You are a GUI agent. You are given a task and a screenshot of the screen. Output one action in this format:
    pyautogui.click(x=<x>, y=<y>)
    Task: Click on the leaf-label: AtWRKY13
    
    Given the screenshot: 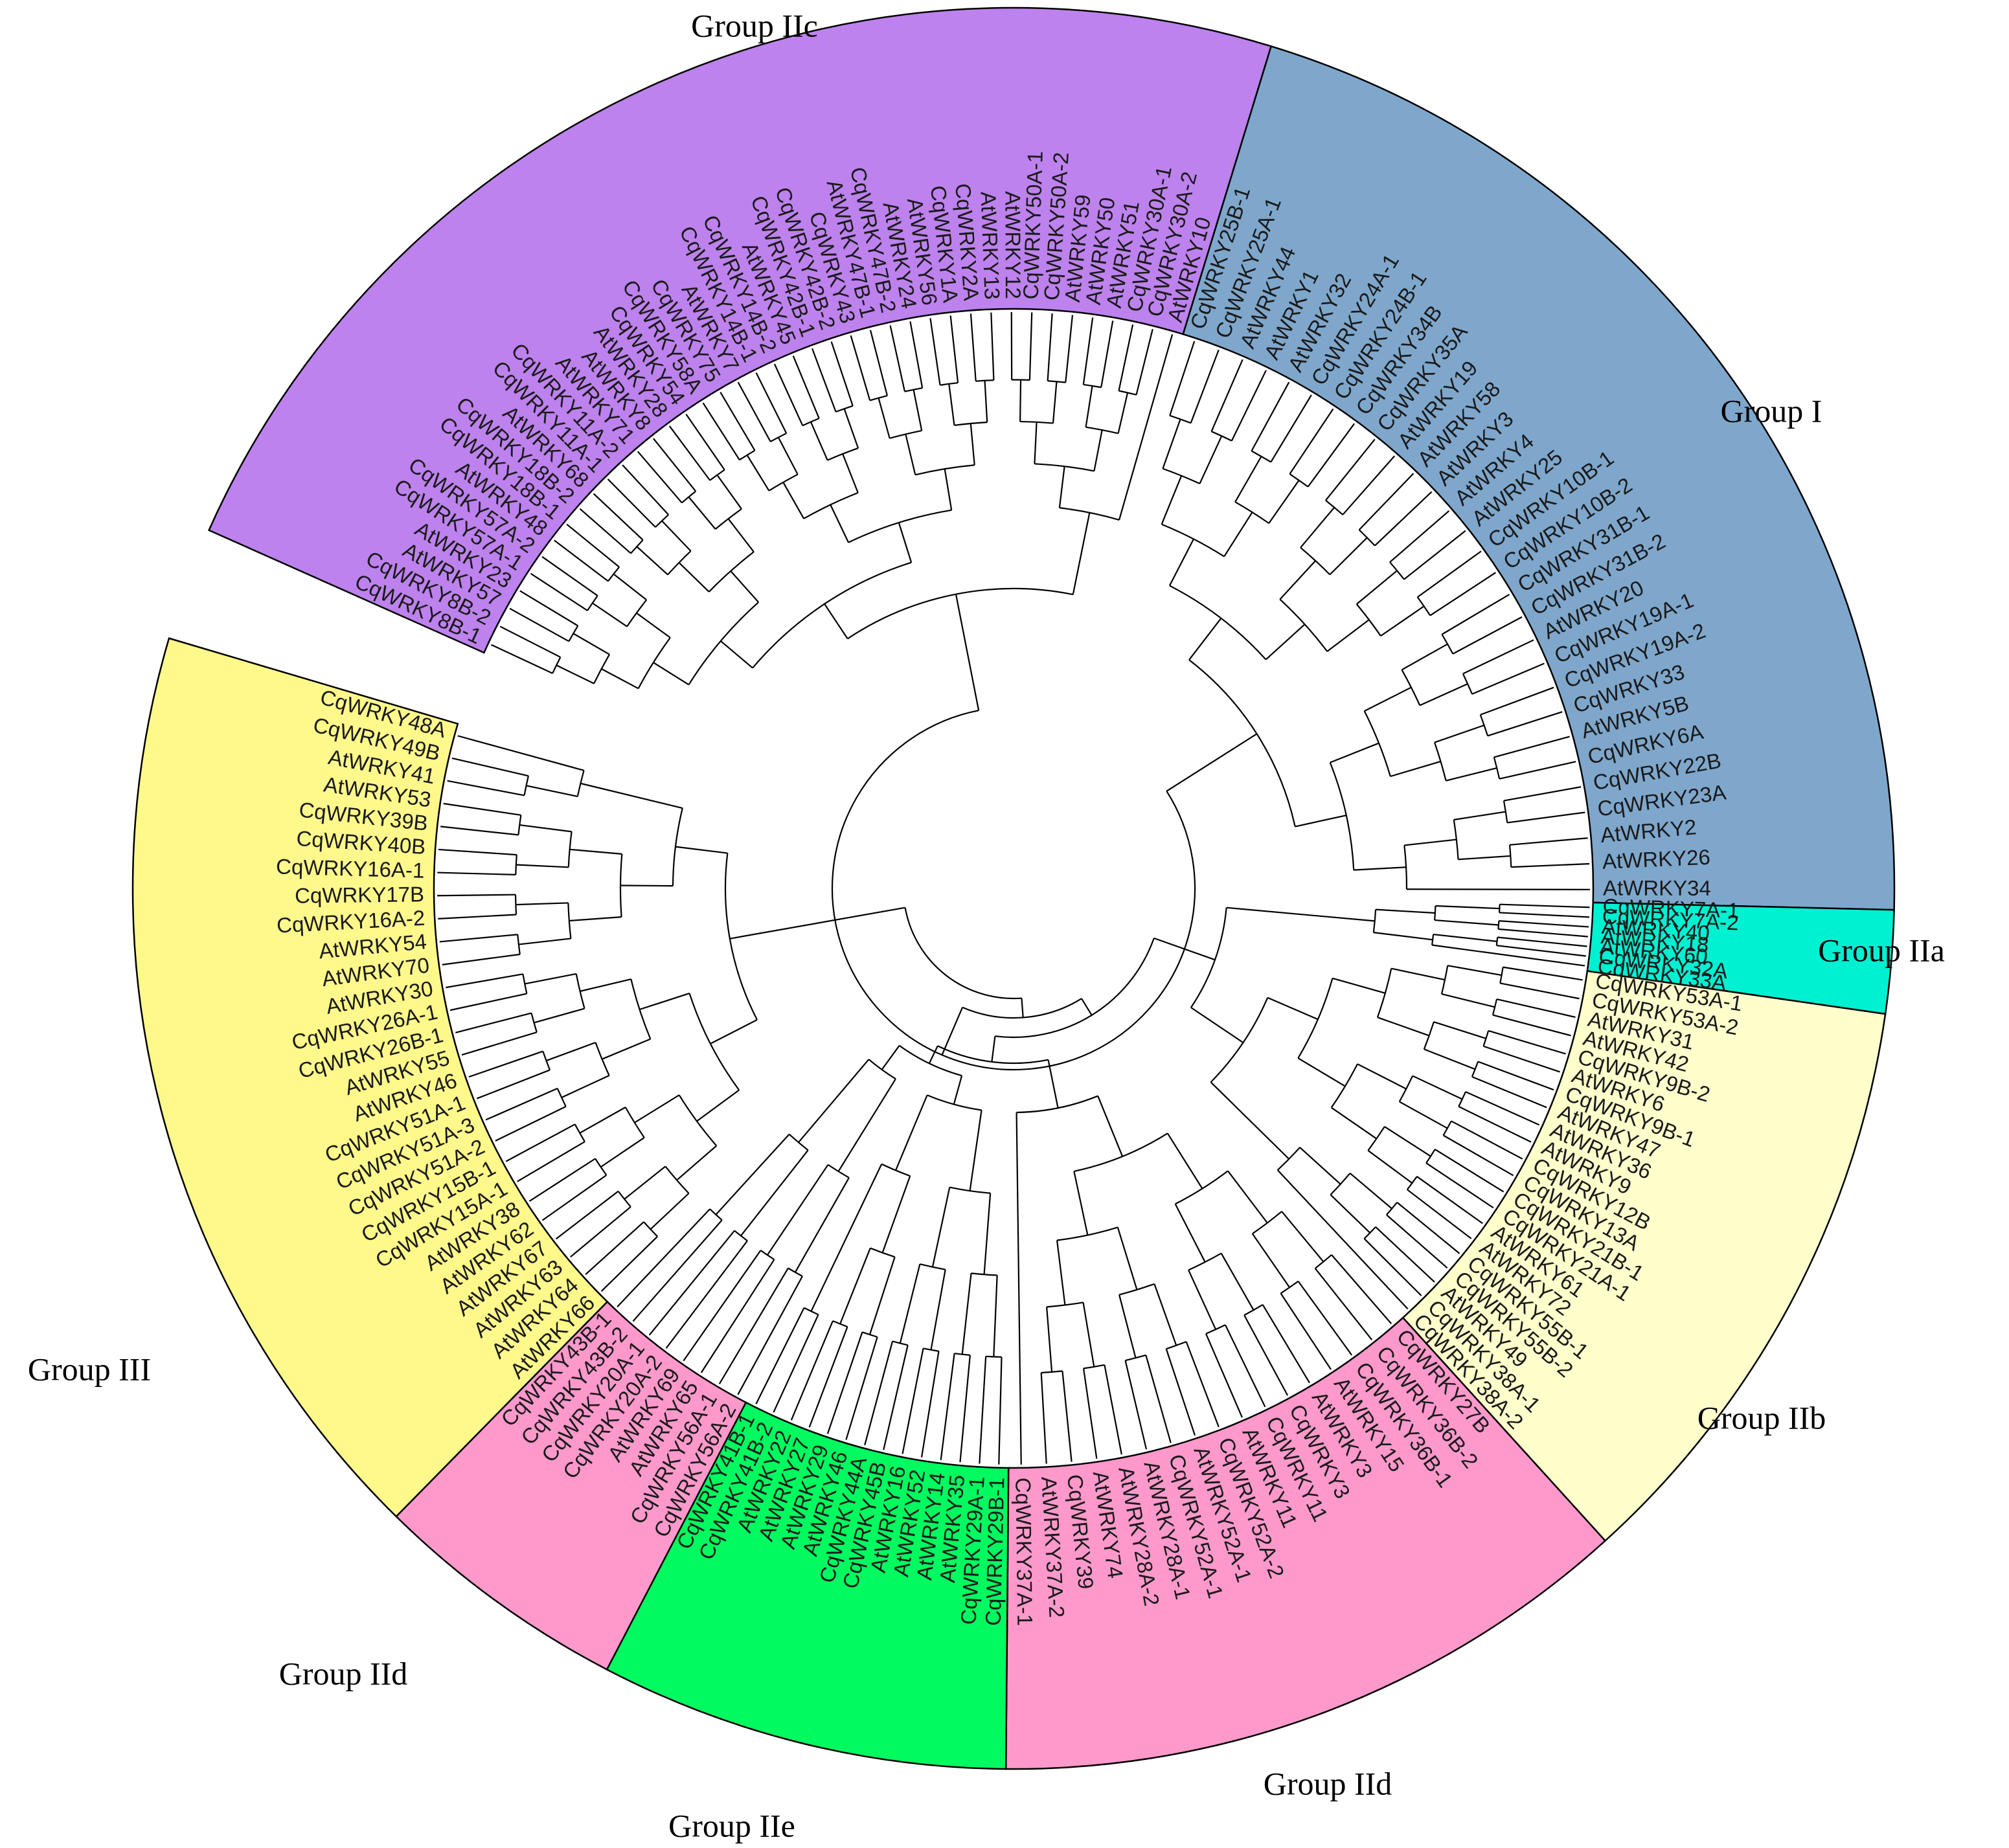 What is the action you would take?
    pyautogui.click(x=990, y=246)
    